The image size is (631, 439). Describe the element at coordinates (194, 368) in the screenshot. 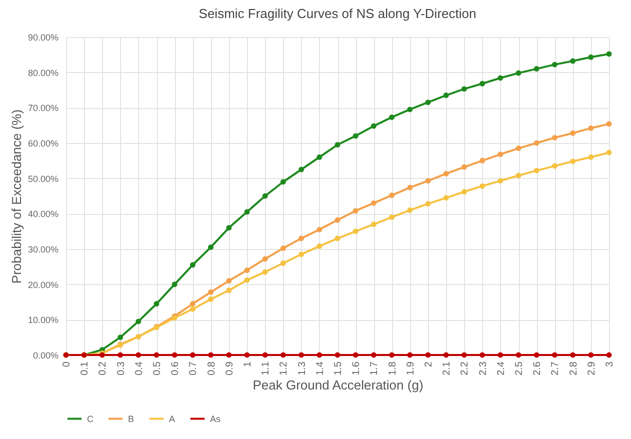

I see `x-tick-label: 0.7` at that location.